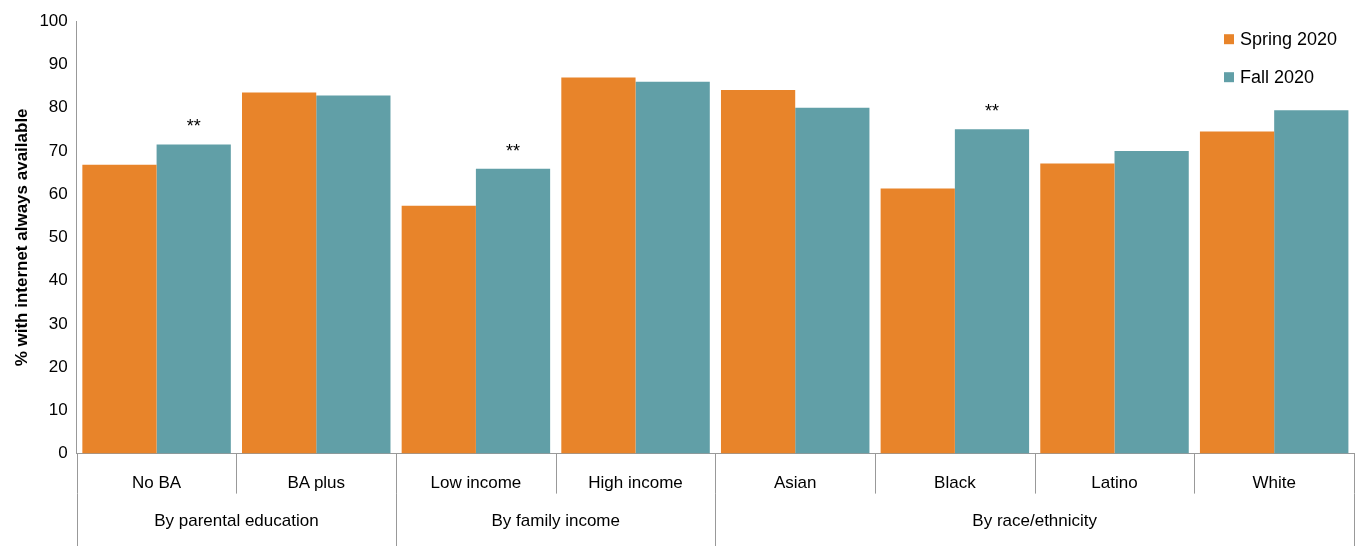 Image resolution: width=1370 pixels, height=548 pixels. Describe the element at coordinates (53, 20) in the screenshot. I see `y-tick-label: 100` at that location.